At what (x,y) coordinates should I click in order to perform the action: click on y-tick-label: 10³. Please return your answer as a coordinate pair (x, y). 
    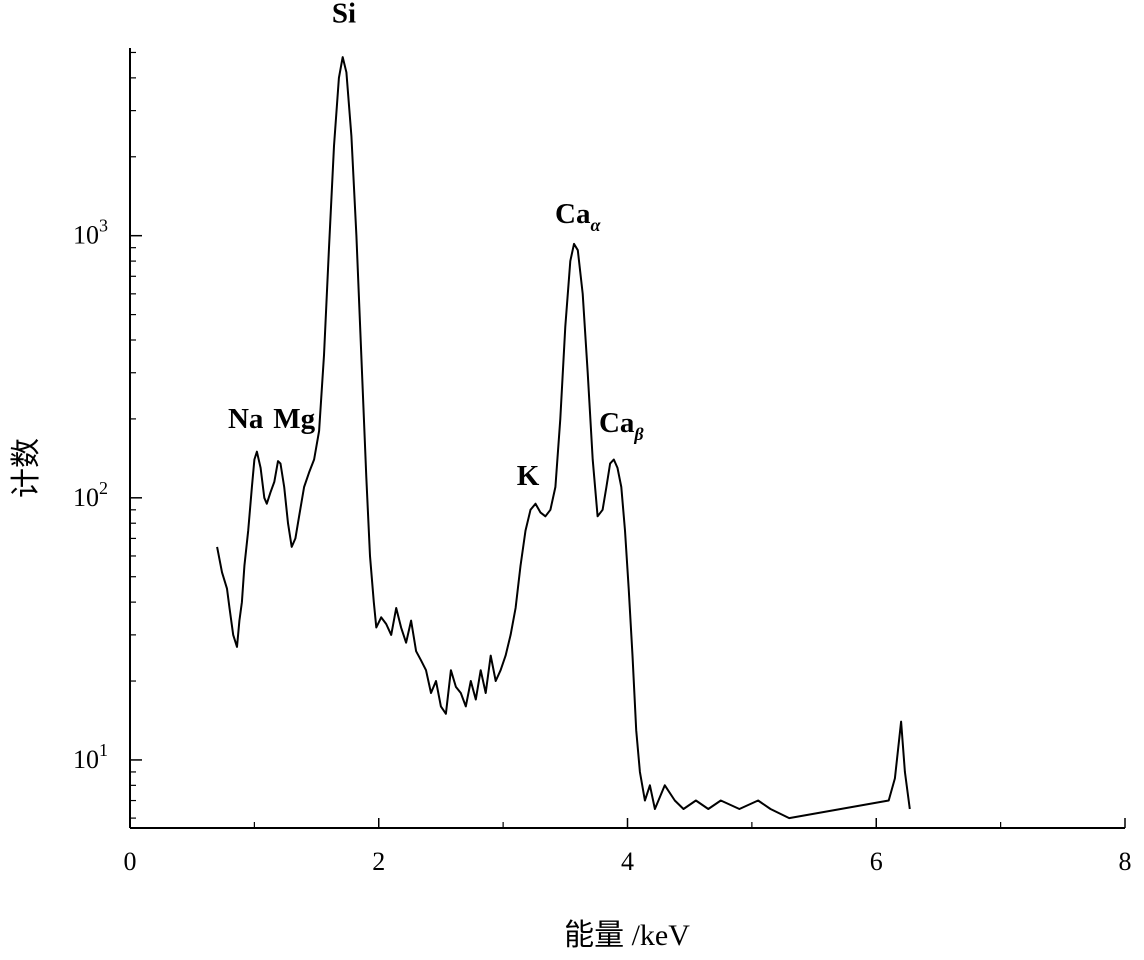
    Looking at the image, I should click on (90, 233).